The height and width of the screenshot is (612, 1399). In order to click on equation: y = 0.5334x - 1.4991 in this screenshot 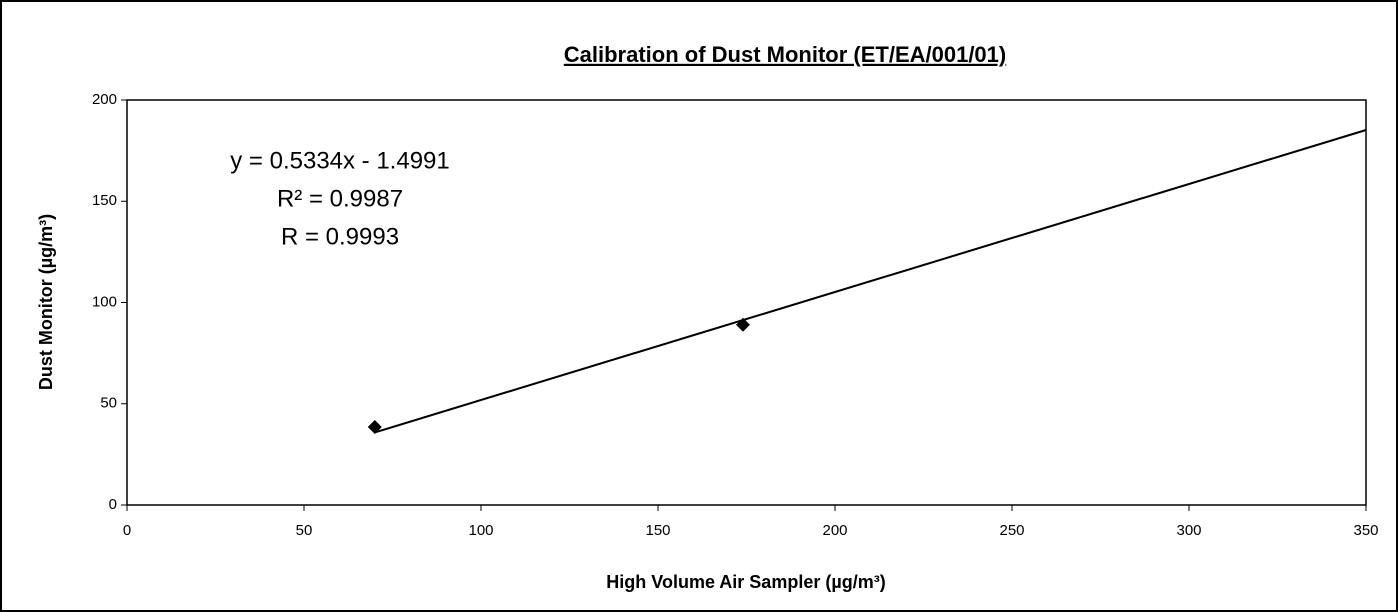, I will do `click(340, 160)`.